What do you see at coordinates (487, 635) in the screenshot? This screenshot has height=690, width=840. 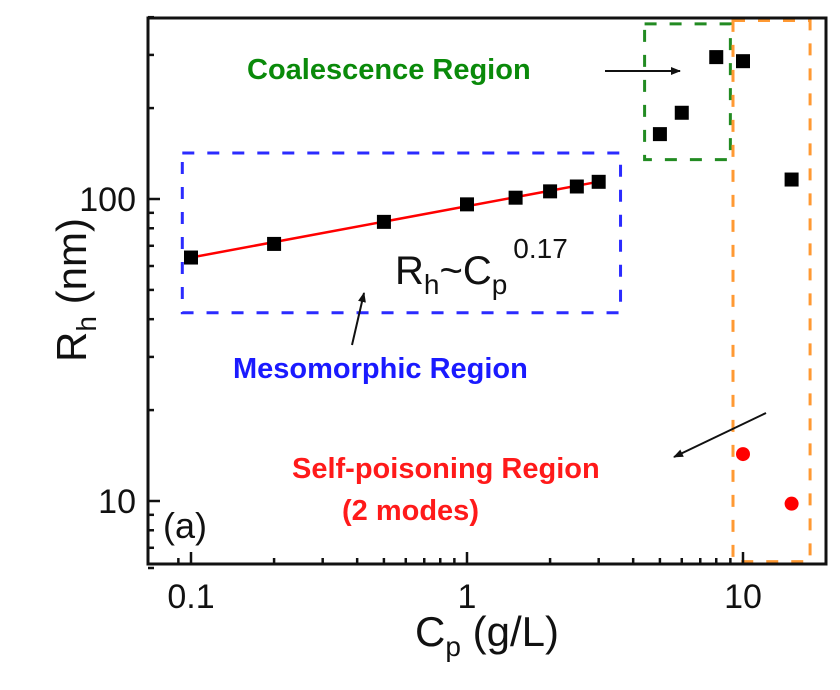 I see `x-axis-title: Cp (g/L)` at bounding box center [487, 635].